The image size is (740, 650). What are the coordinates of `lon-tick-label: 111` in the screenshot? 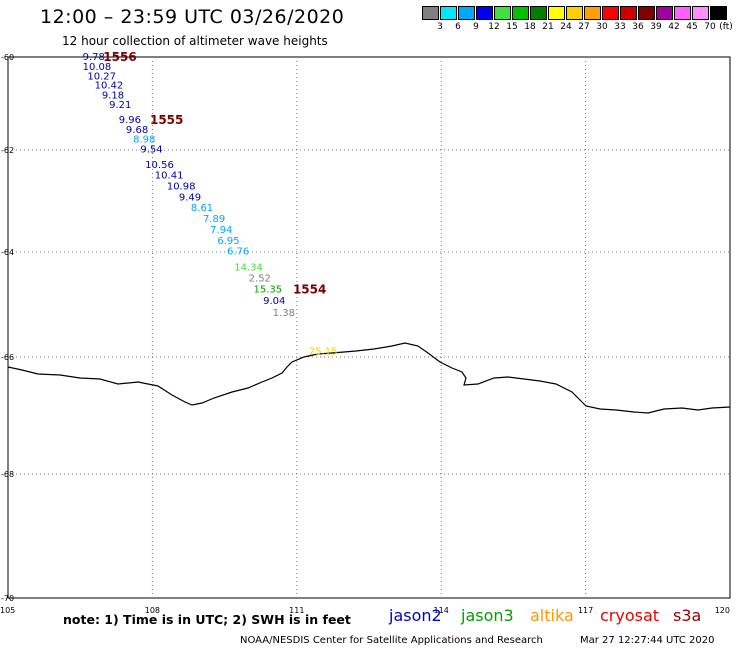 It's located at (296, 610).